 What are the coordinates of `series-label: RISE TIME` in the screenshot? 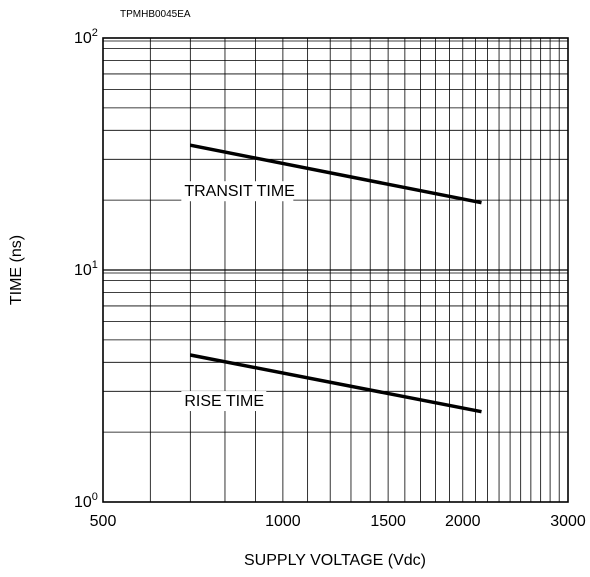 It's located at (224, 401).